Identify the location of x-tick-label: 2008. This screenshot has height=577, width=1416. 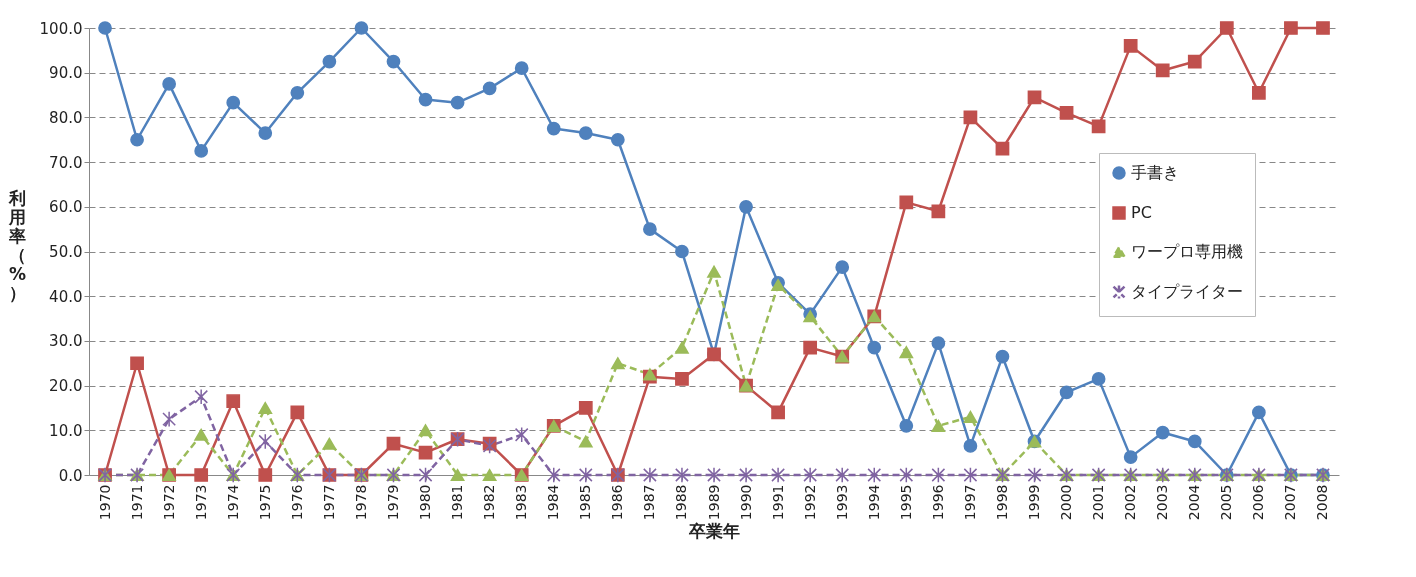
(1322, 502).